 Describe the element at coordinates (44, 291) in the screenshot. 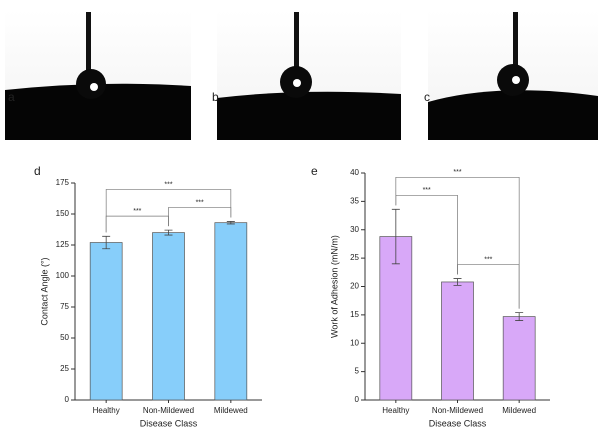

I see `y-axis-title: Contact Angle (°)` at that location.